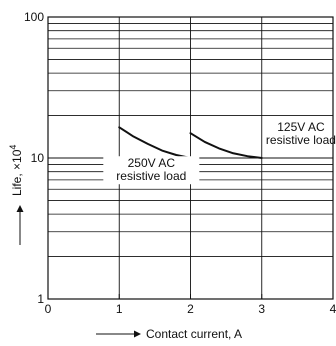  Describe the element at coordinates (20, 208) in the screenshot. I see `y-axis-arrow-head` at that location.